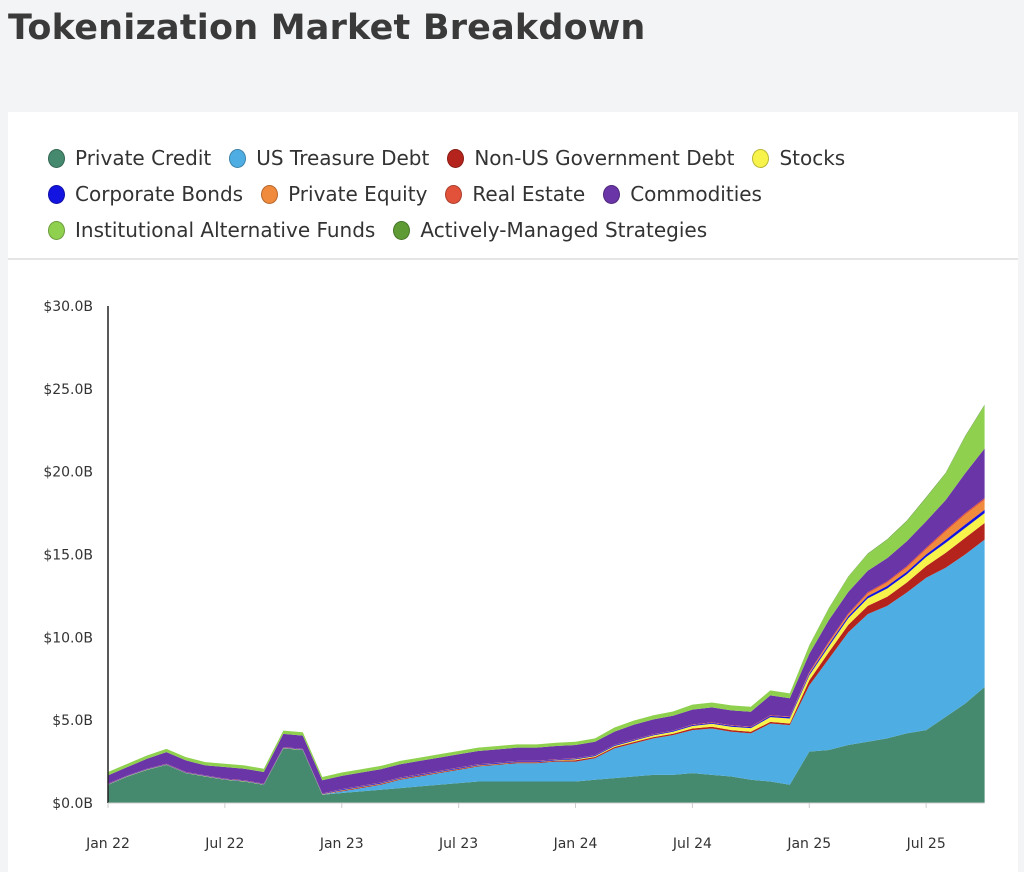 This screenshot has width=1024, height=872. Describe the element at coordinates (808, 844) in the screenshot. I see `x-tick-label: Jan 25` at that location.